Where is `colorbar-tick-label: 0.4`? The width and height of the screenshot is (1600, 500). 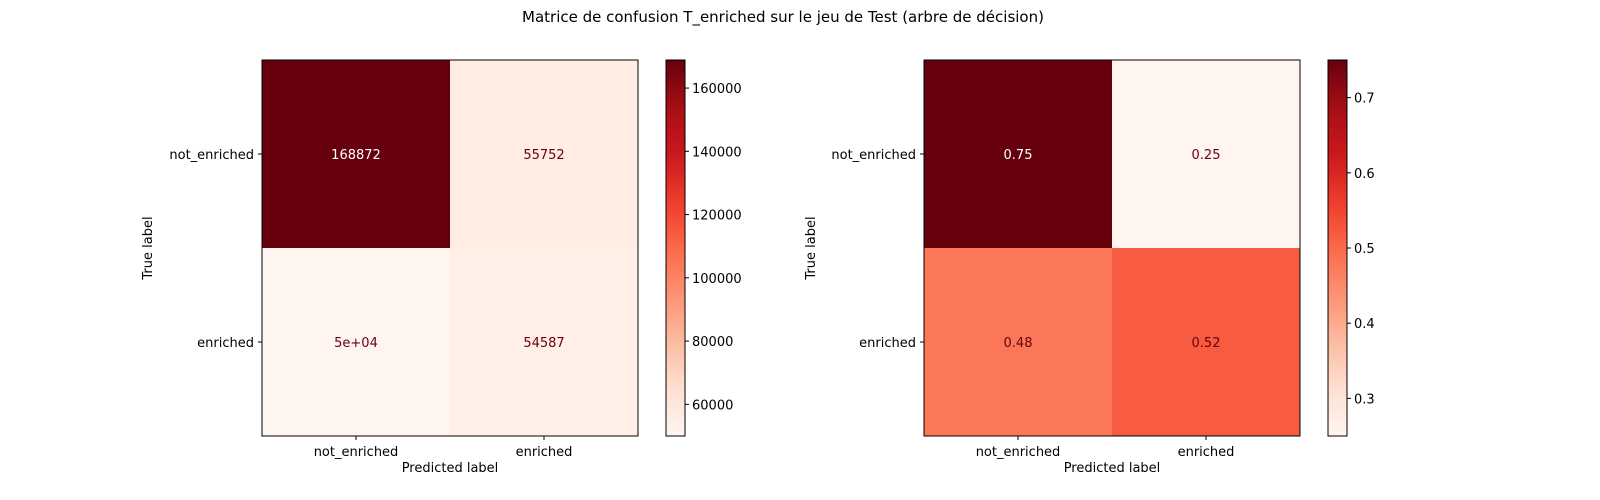 colorbar-tick-label: 0.4 is located at coordinates (1364, 324).